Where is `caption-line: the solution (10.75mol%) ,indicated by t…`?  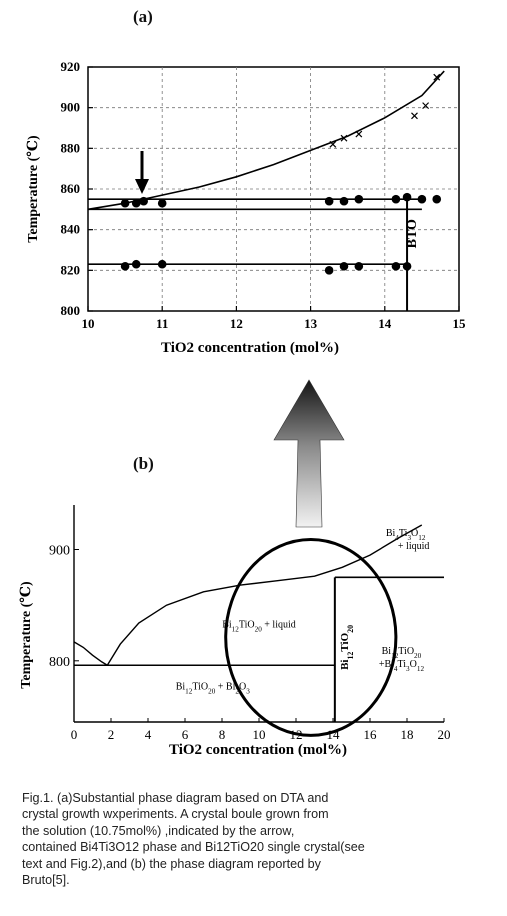
caption-line: the solution (10.75mol%) ,indicated by t… is located at coordinates (158, 830).